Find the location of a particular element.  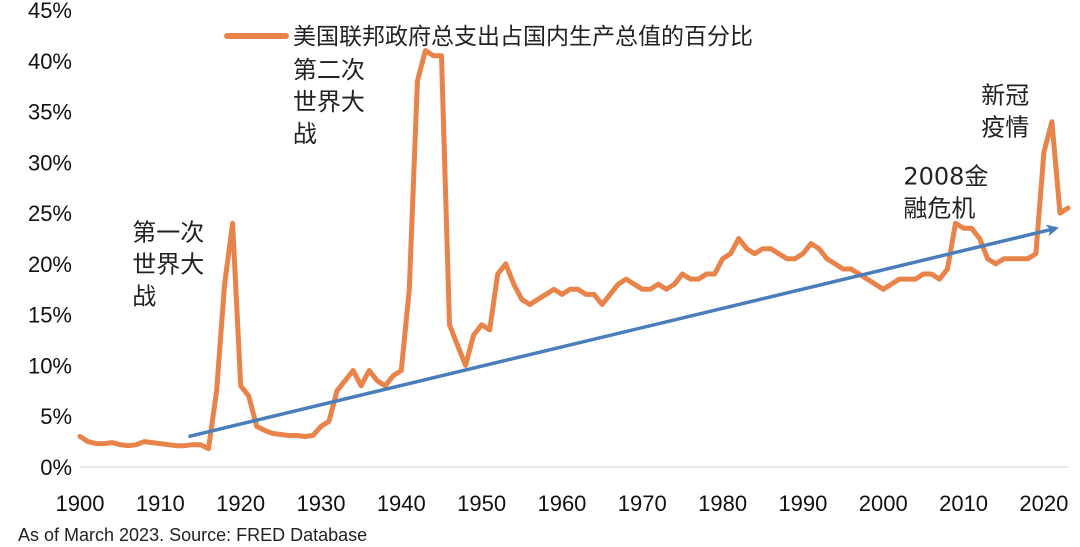

y-tick-label: 25% is located at coordinates (50, 213).